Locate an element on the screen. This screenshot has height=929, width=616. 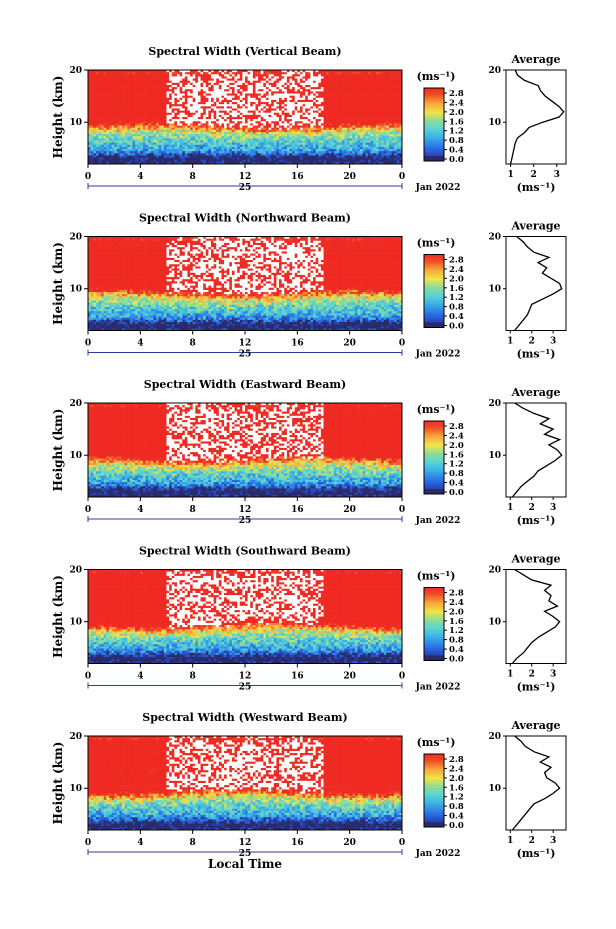
panel-title: Spectral Width (Westward Beam) is located at coordinates (244, 717).